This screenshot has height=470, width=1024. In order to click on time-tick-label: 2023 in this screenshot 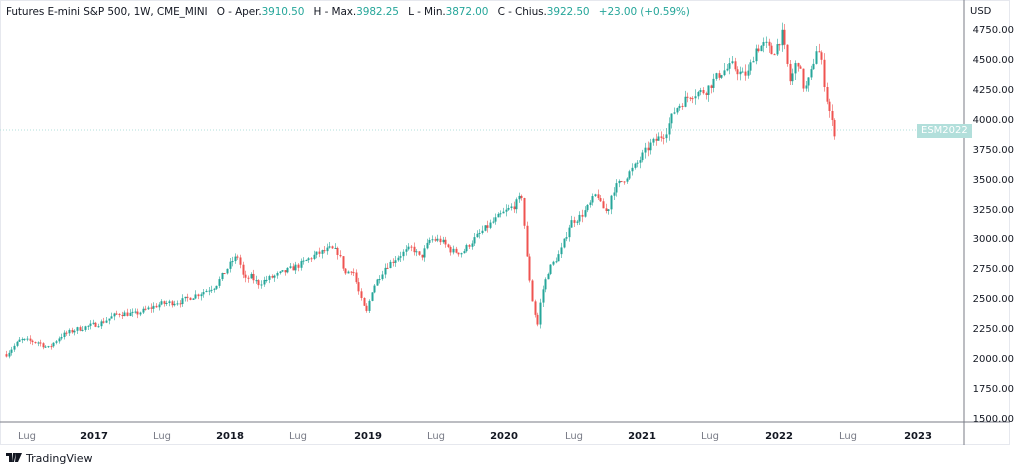, I will do `click(918, 436)`.